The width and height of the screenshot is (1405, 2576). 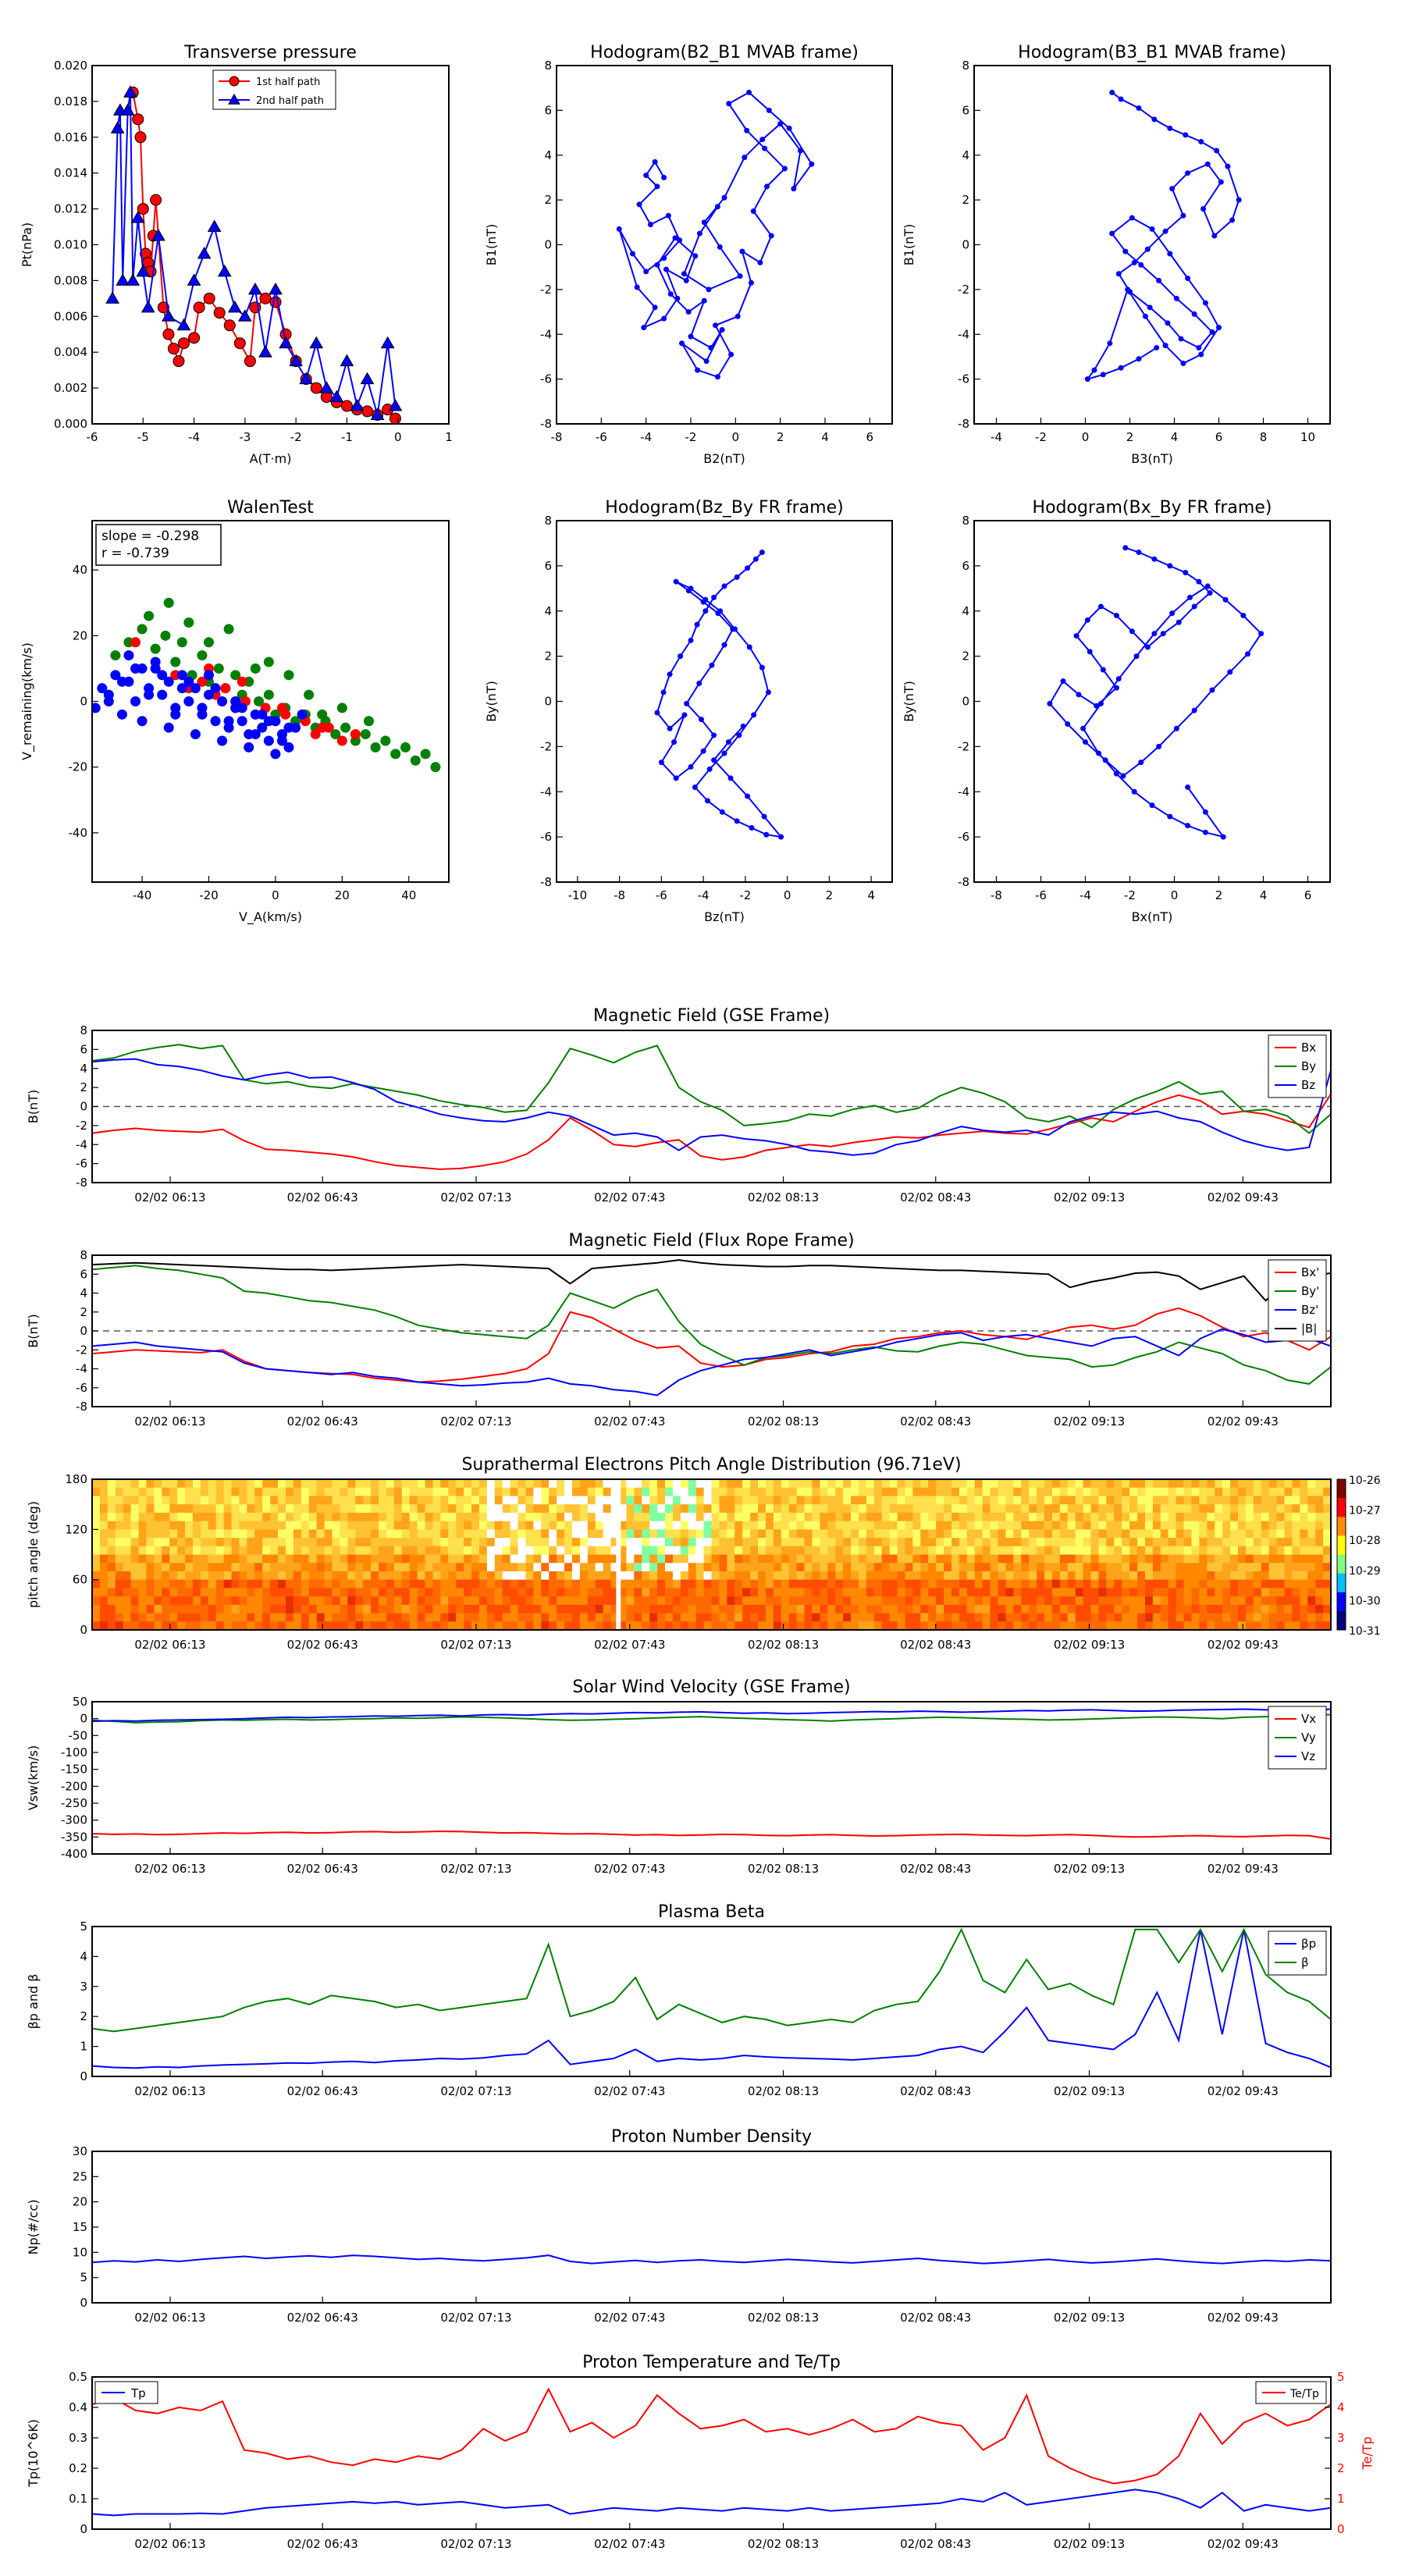 What do you see at coordinates (712, 1132) in the screenshot?
I see `series-line-Bx` at bounding box center [712, 1132].